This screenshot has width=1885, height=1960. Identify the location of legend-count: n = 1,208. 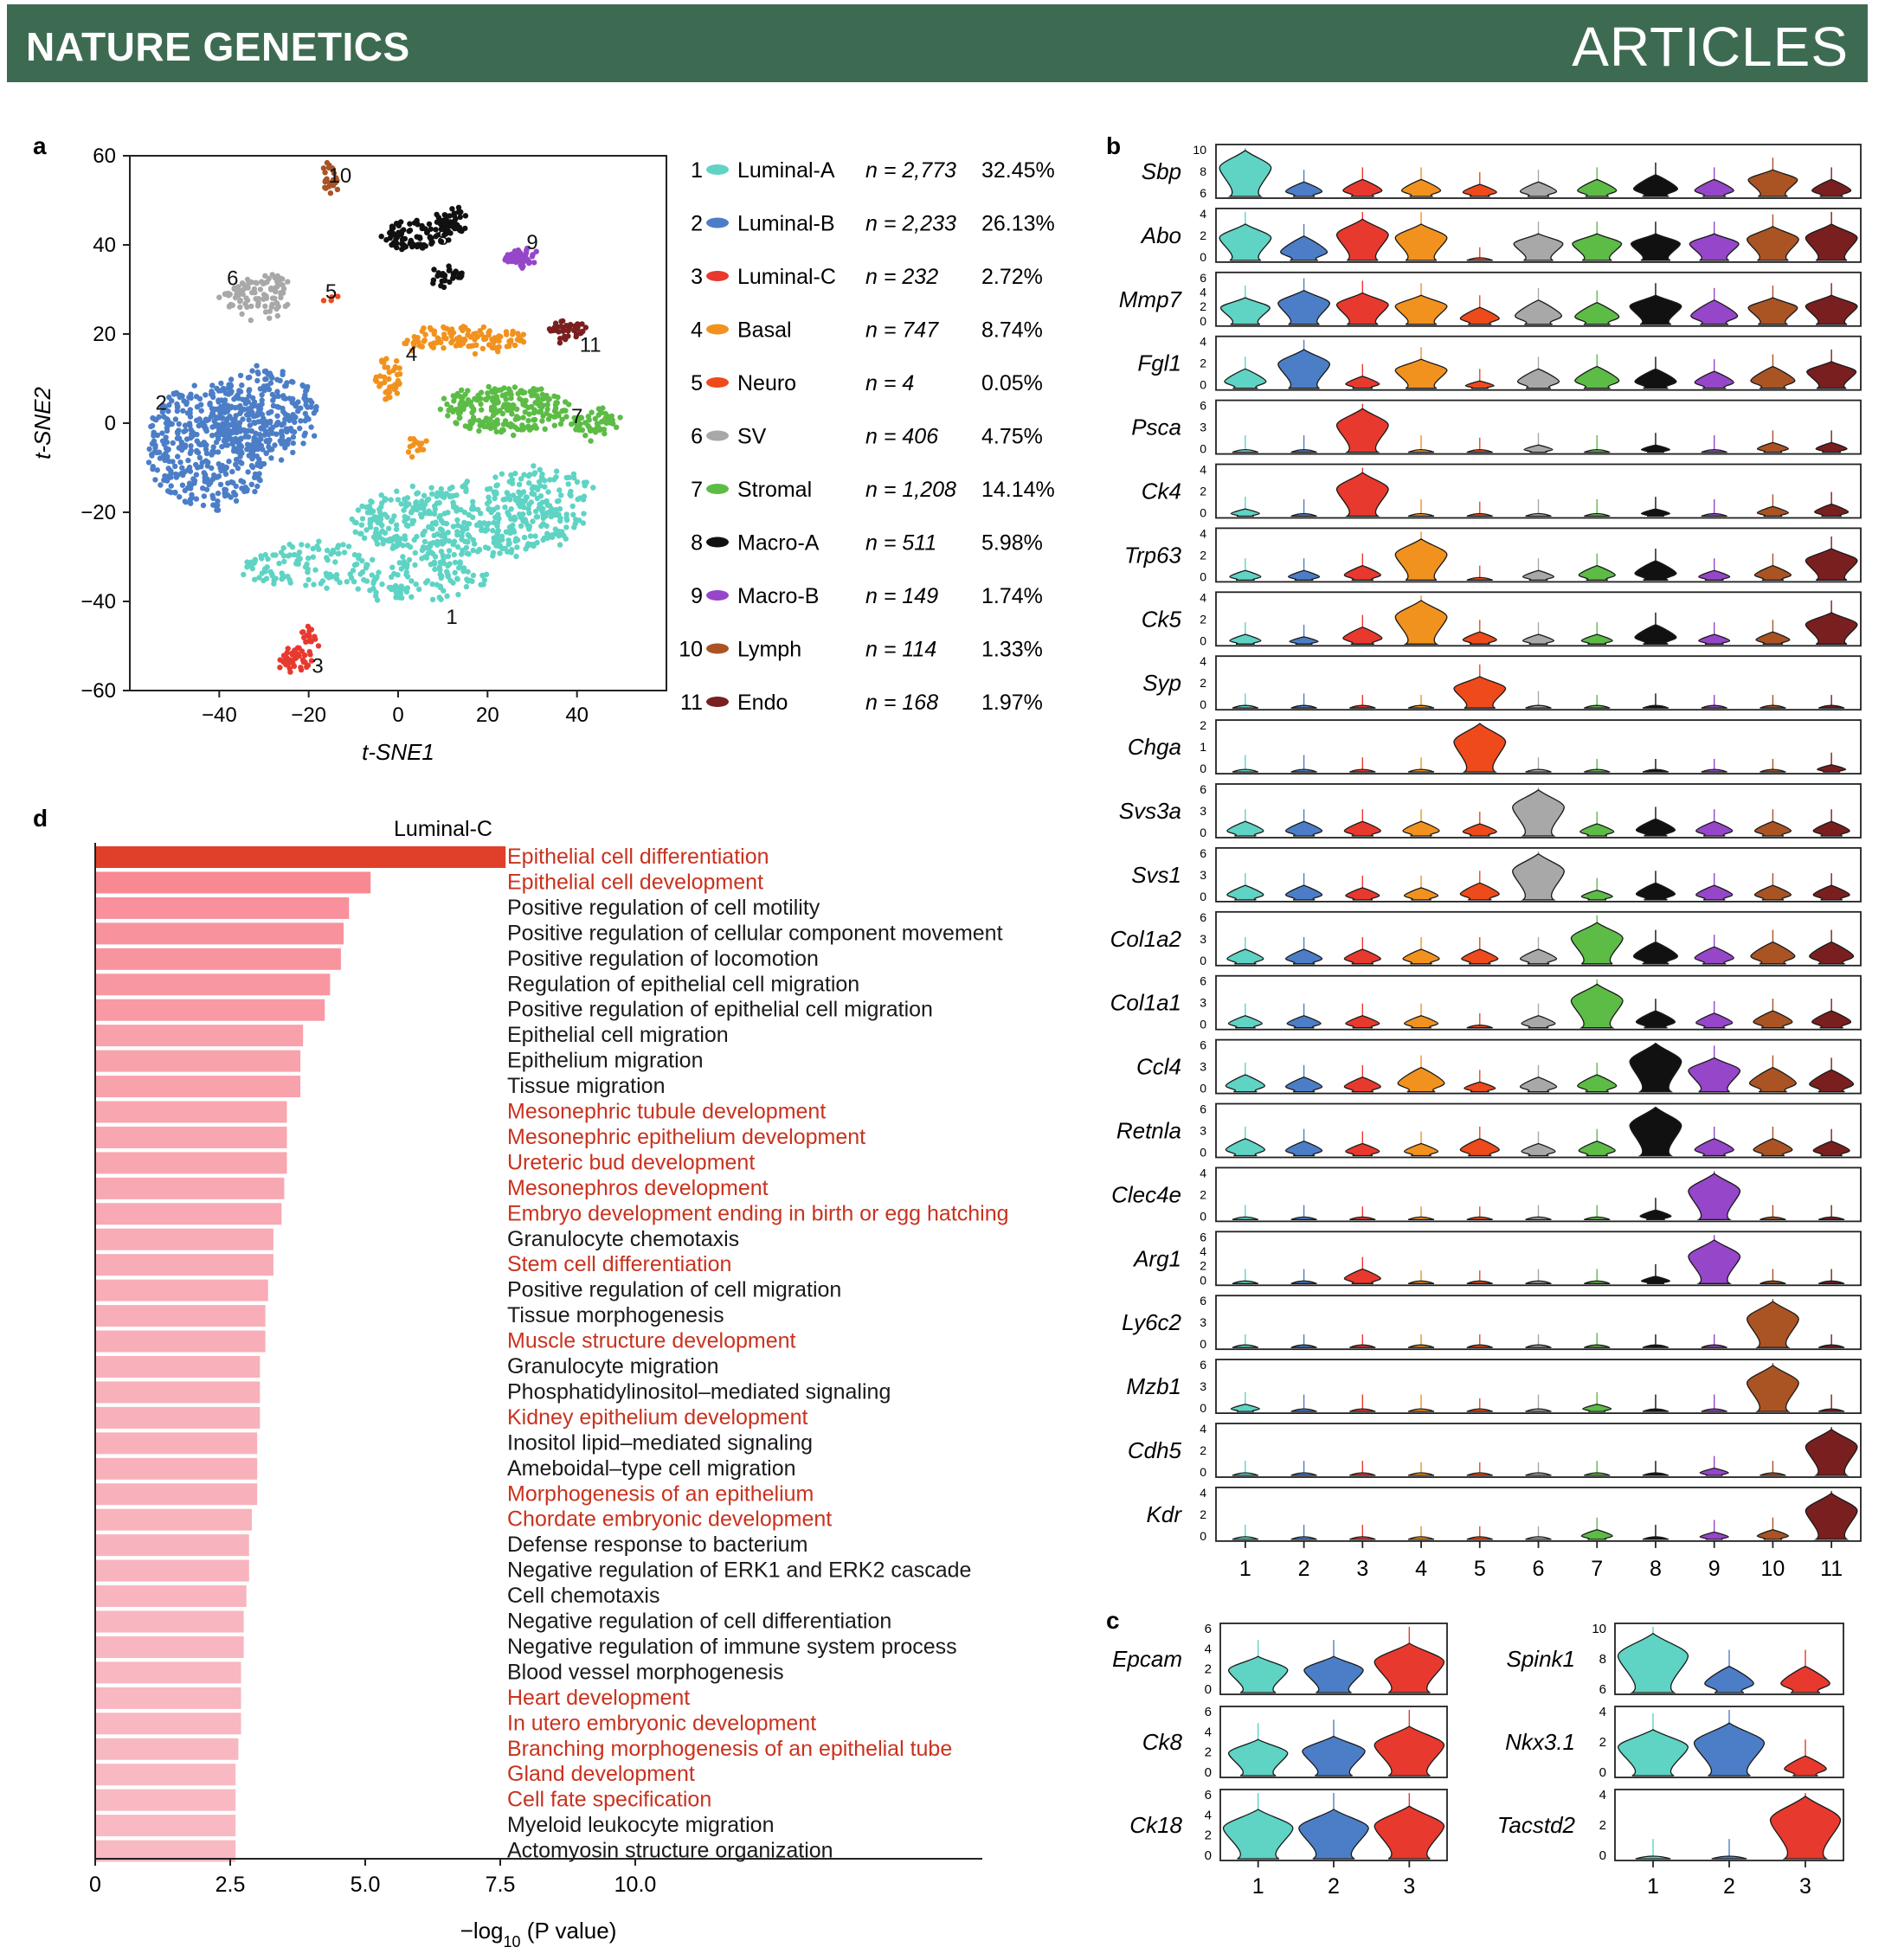
(910, 490).